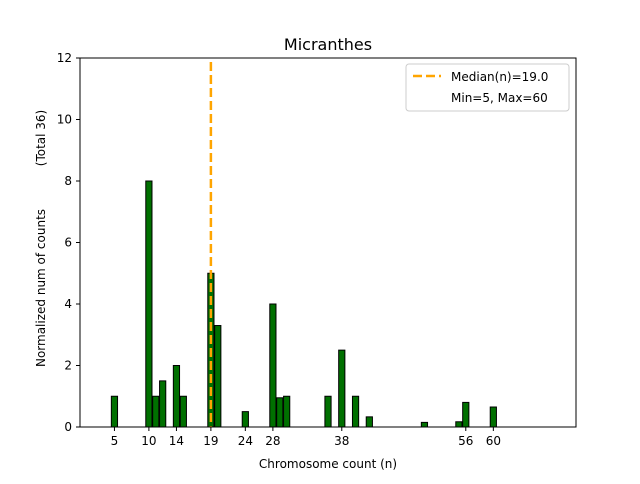  Describe the element at coordinates (64, 58) in the screenshot. I see `y-tick-label: 12` at that location.